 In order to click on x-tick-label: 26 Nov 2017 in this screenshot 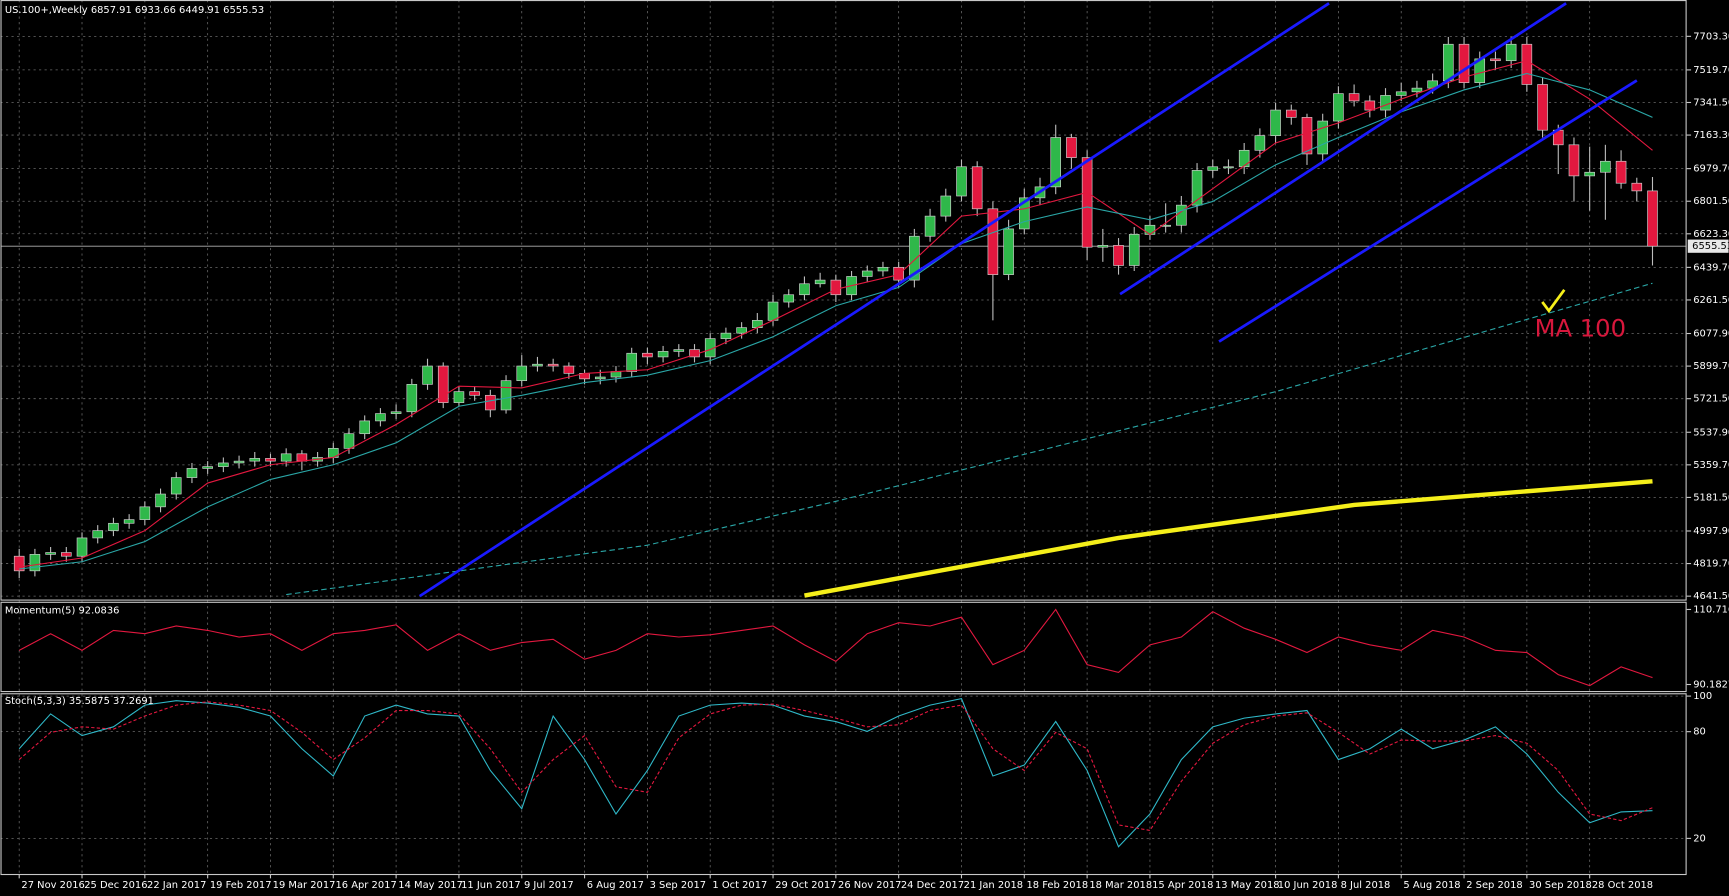, I will do `click(869, 885)`.